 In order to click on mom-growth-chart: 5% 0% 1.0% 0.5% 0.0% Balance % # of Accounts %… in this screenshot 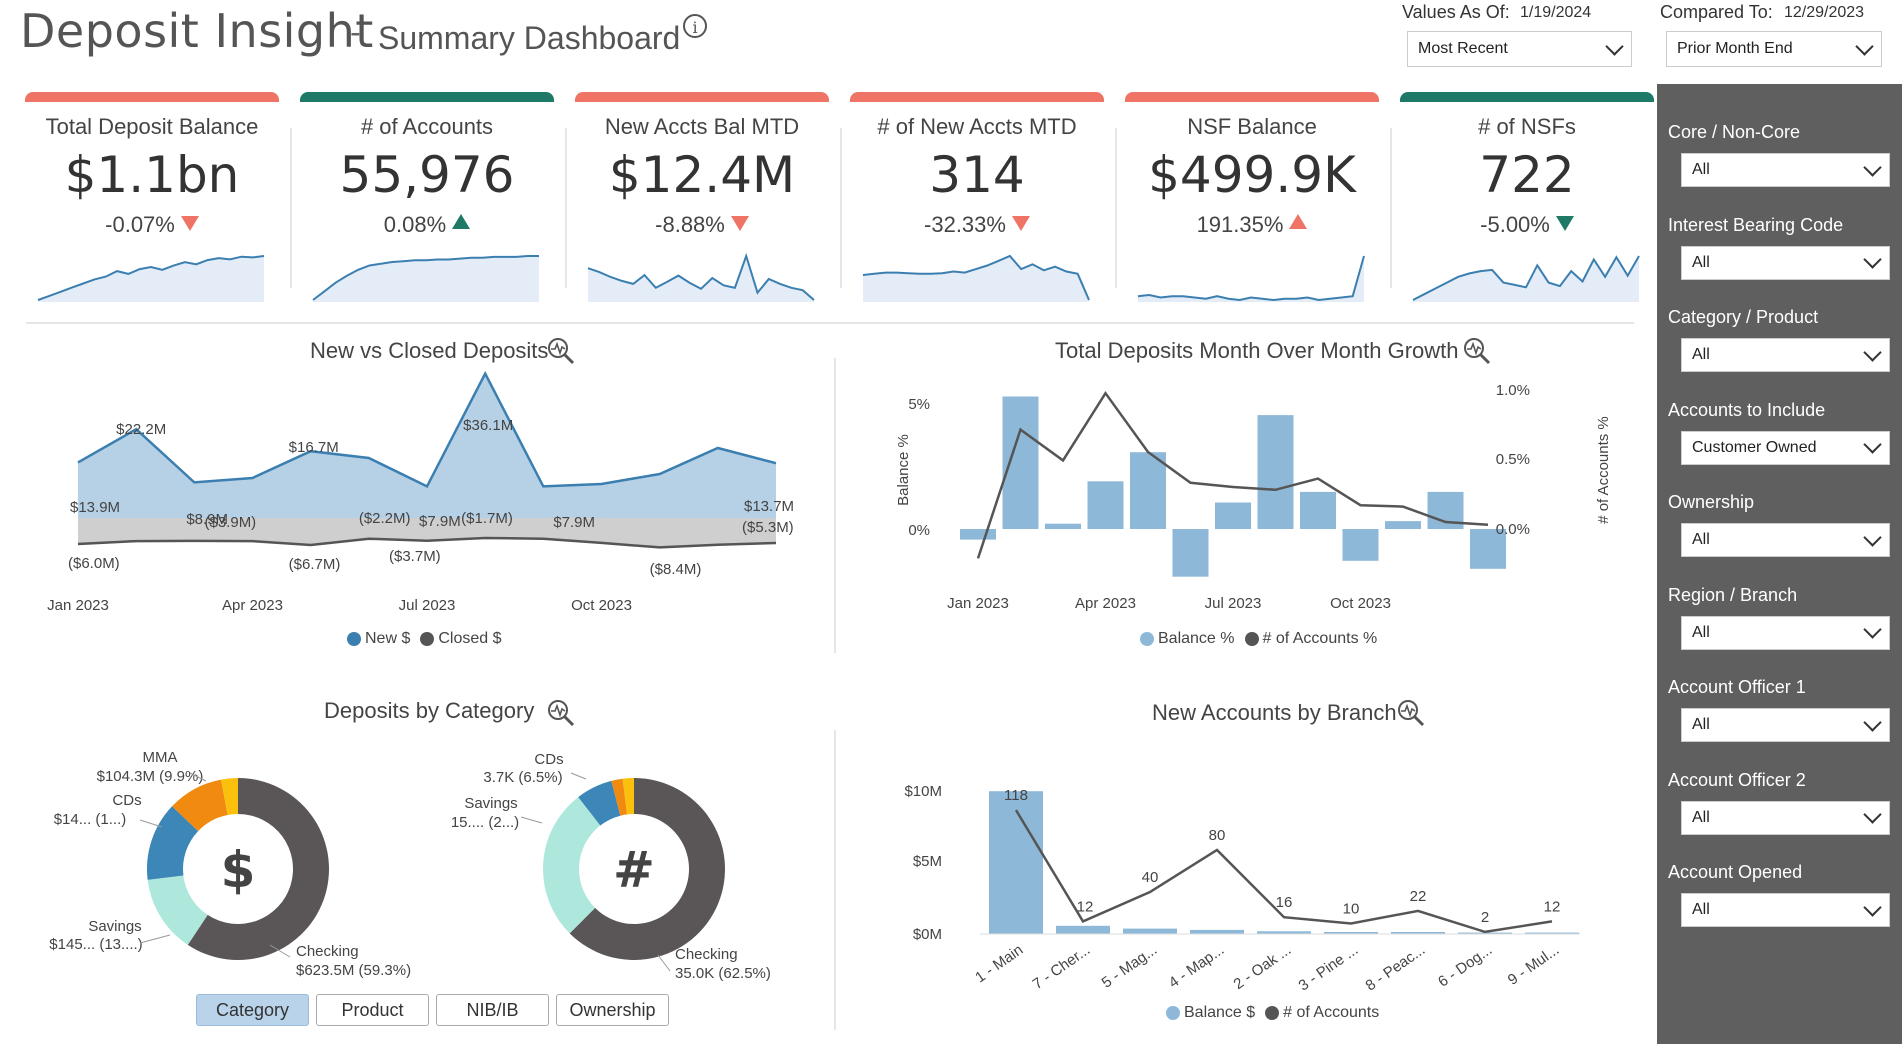, I will do `click(1255, 495)`.